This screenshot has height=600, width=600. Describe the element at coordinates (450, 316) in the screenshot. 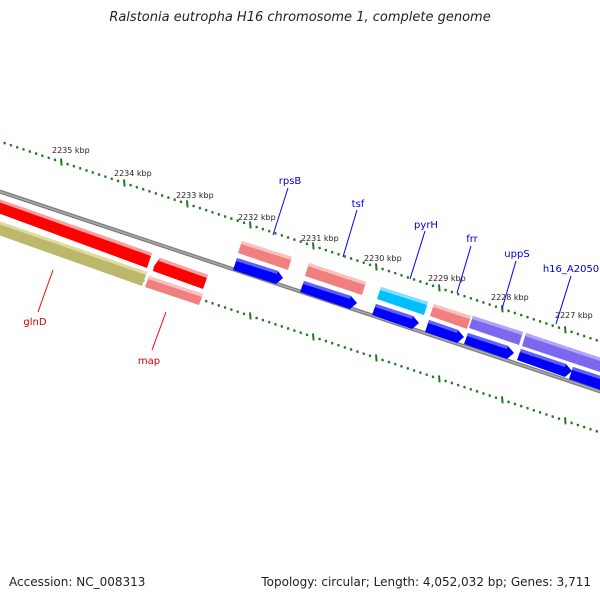

I see `gene-frr-block` at that location.